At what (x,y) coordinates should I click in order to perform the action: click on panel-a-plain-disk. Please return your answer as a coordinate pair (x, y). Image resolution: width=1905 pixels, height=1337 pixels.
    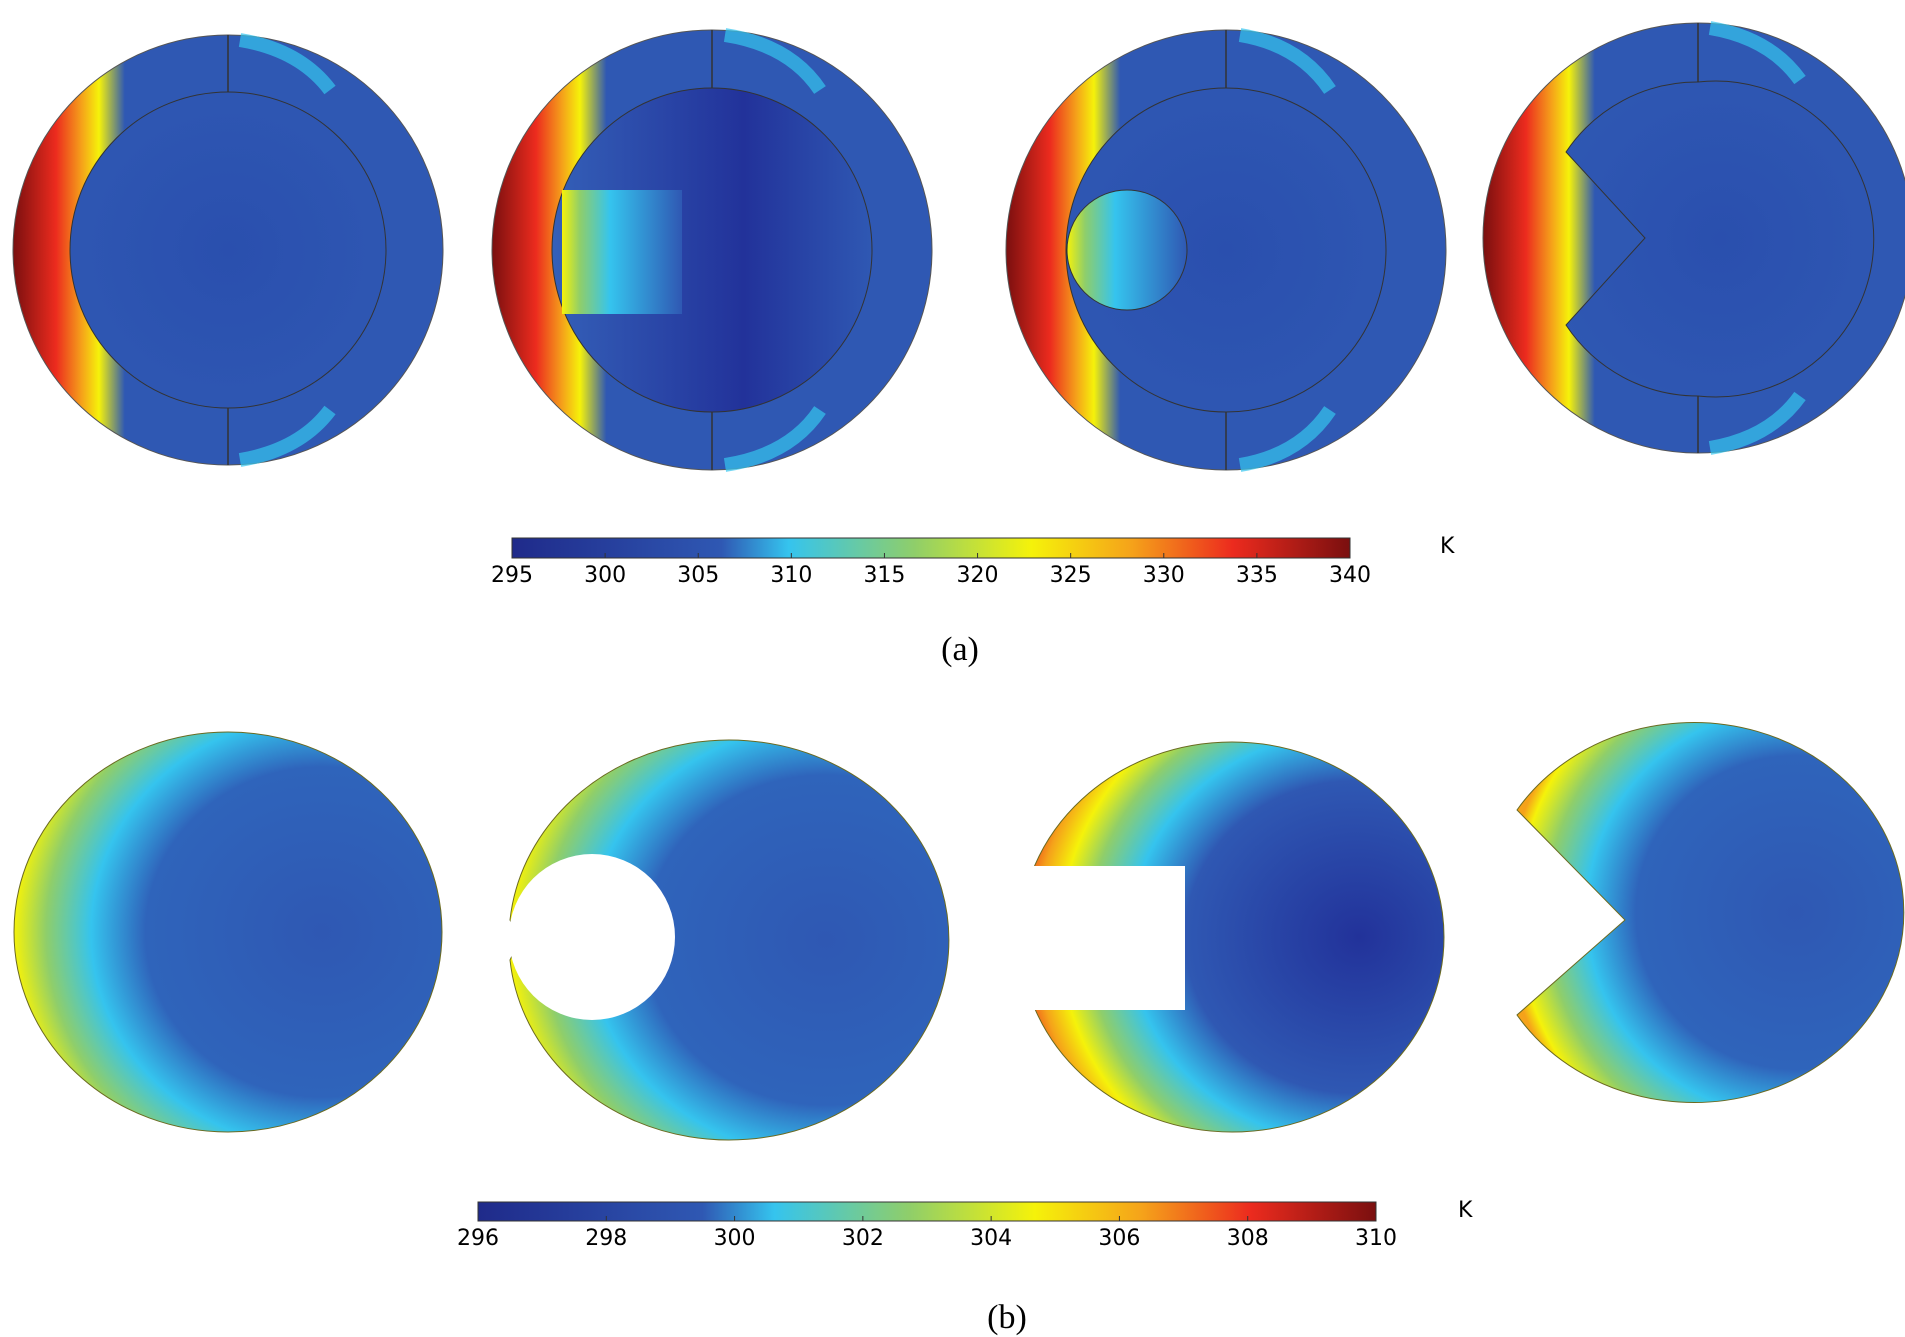
    Looking at the image, I should click on (228, 250).